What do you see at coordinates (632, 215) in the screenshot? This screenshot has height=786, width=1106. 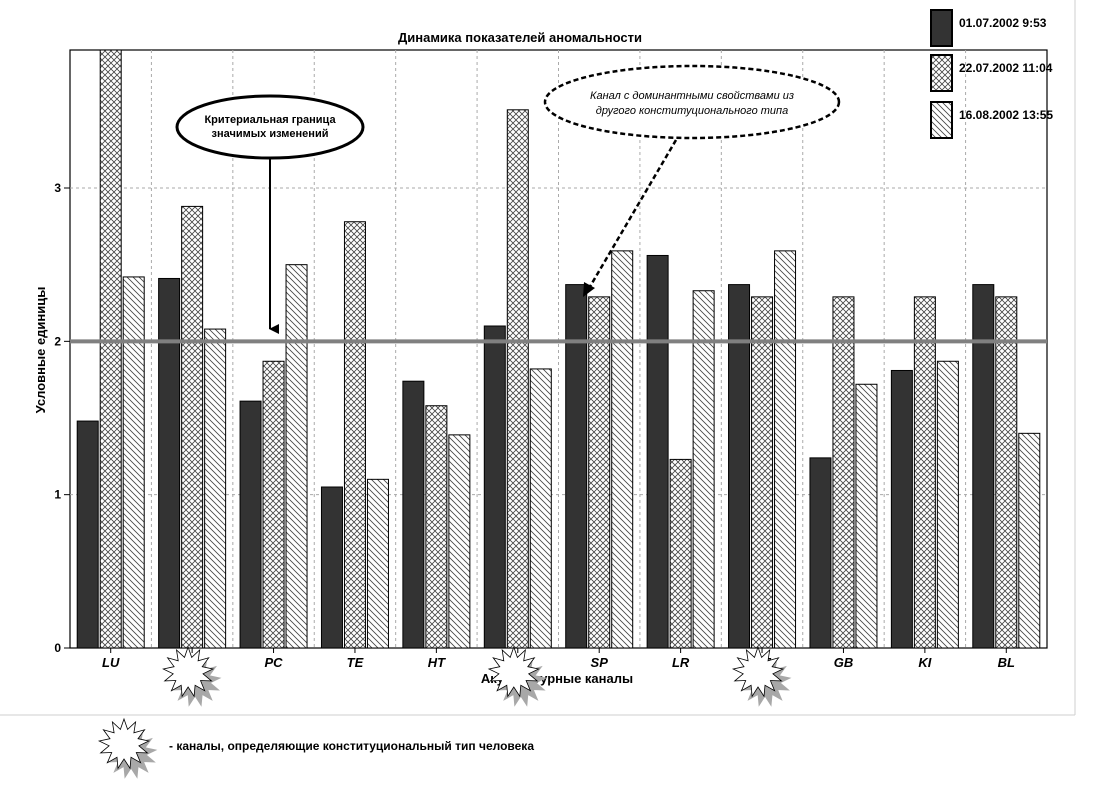 I see `channel-arrow` at bounding box center [632, 215].